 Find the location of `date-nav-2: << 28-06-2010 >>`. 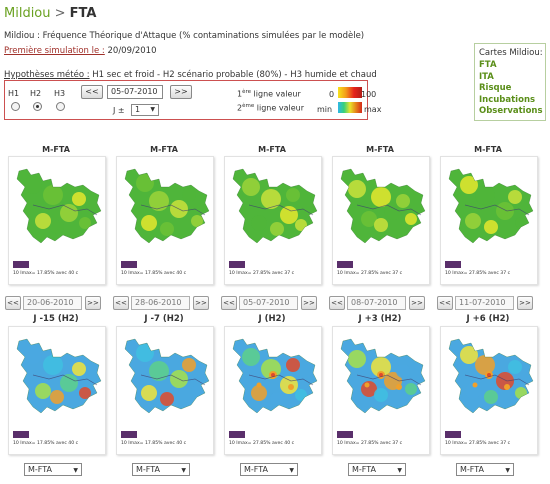

date-nav-2: << 28-06-2010 >> is located at coordinates (163, 303).